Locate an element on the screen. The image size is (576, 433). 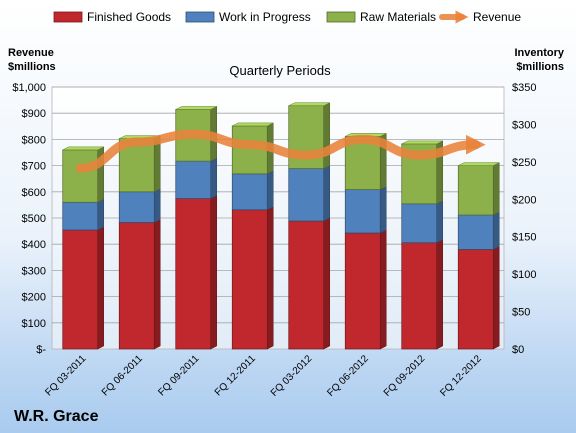
category-label-fq-06-2012: FQ 06-2012 is located at coordinates (348, 376).